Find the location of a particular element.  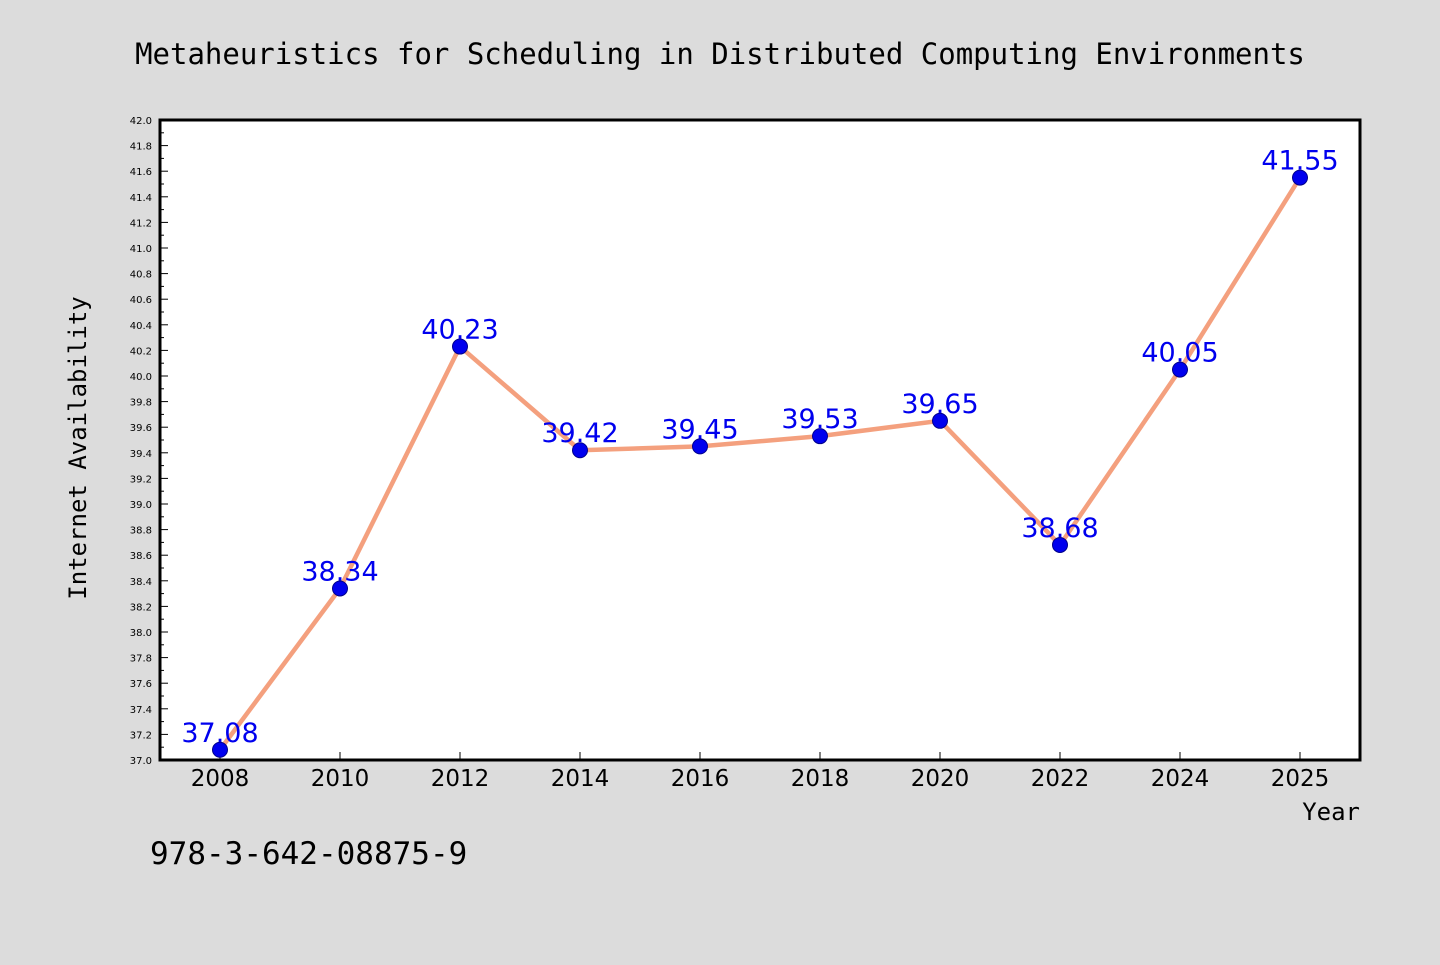

y-tick-label: 38.2 is located at coordinates (141, 607).